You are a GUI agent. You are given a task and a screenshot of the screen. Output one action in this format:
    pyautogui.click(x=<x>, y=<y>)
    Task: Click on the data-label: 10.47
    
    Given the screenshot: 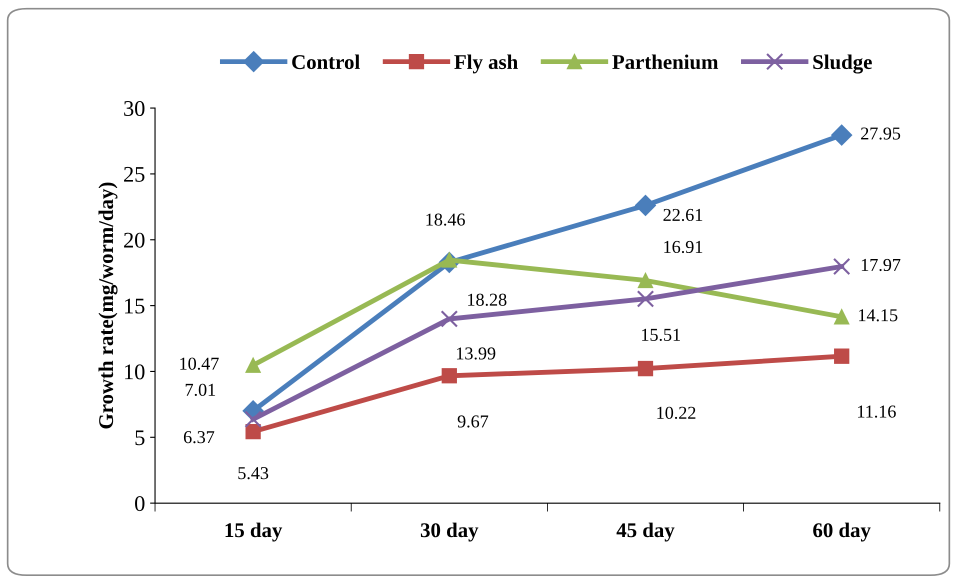 What is the action you would take?
    pyautogui.click(x=199, y=364)
    